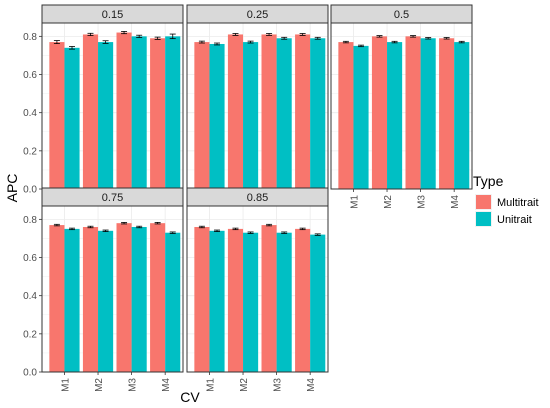 This screenshot has width=550, height=408. Describe the element at coordinates (518, 203) in the screenshot. I see `legend-label-multitrait: Multitrait` at that location.